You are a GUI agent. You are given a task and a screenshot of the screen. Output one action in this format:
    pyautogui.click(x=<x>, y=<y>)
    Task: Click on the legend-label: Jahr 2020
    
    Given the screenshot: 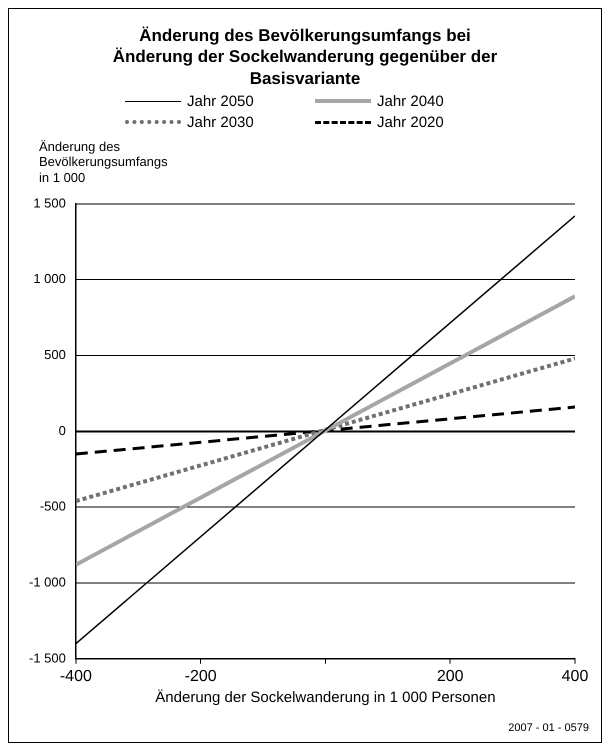 What is the action you would take?
    pyautogui.click(x=410, y=122)
    